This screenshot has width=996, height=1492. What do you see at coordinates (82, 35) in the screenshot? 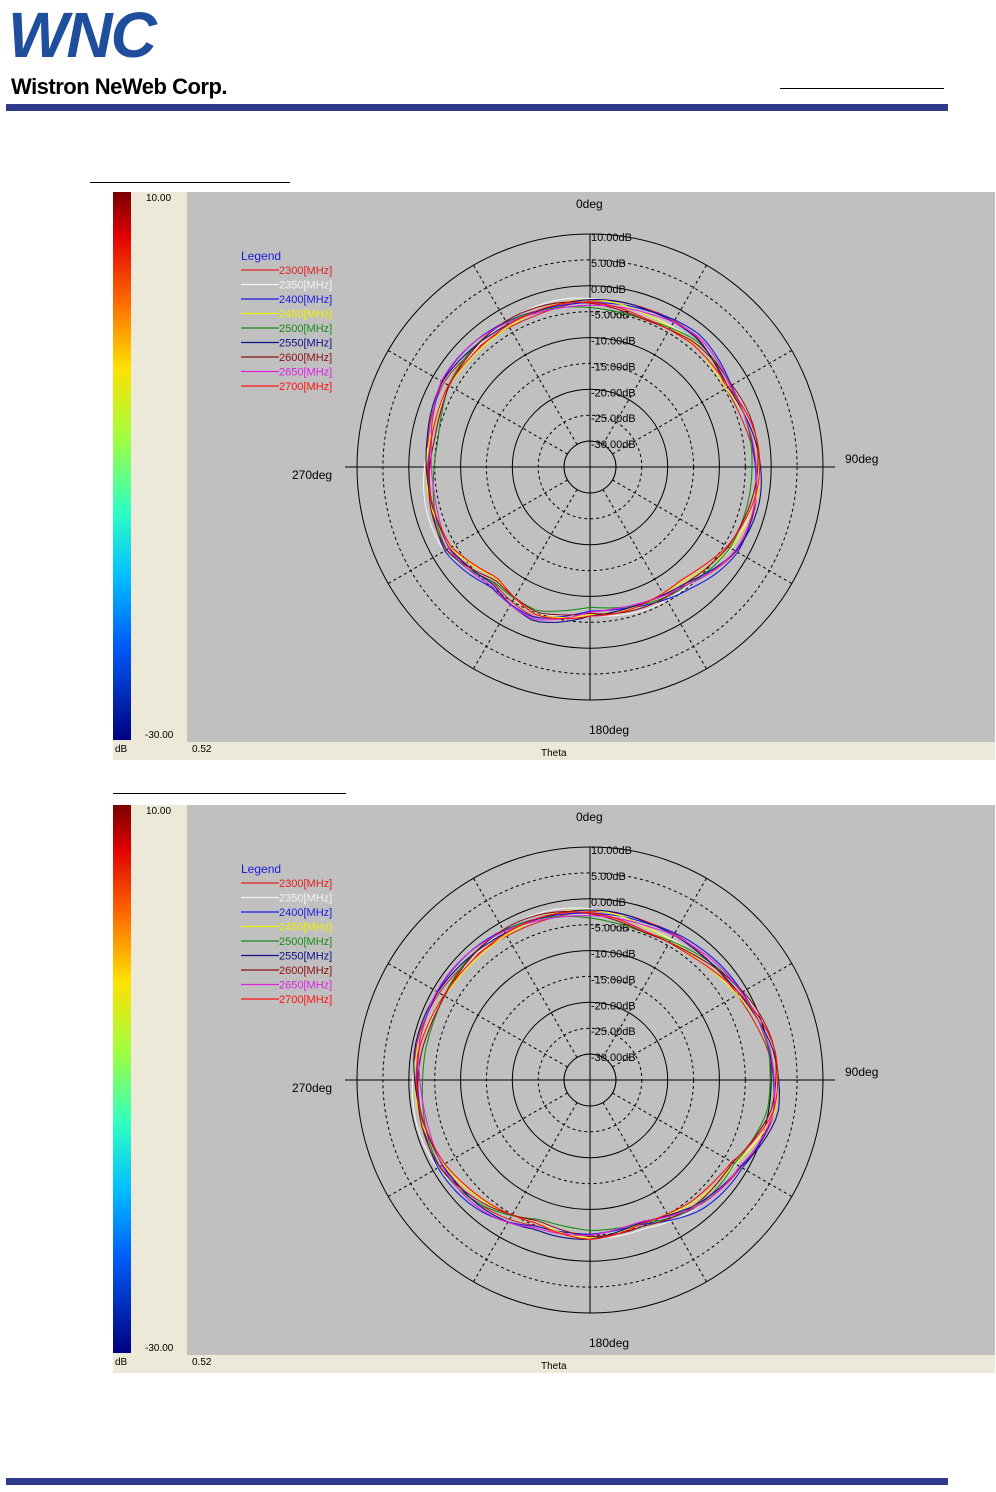
I see `logo-wordmark: WNC` at bounding box center [82, 35].